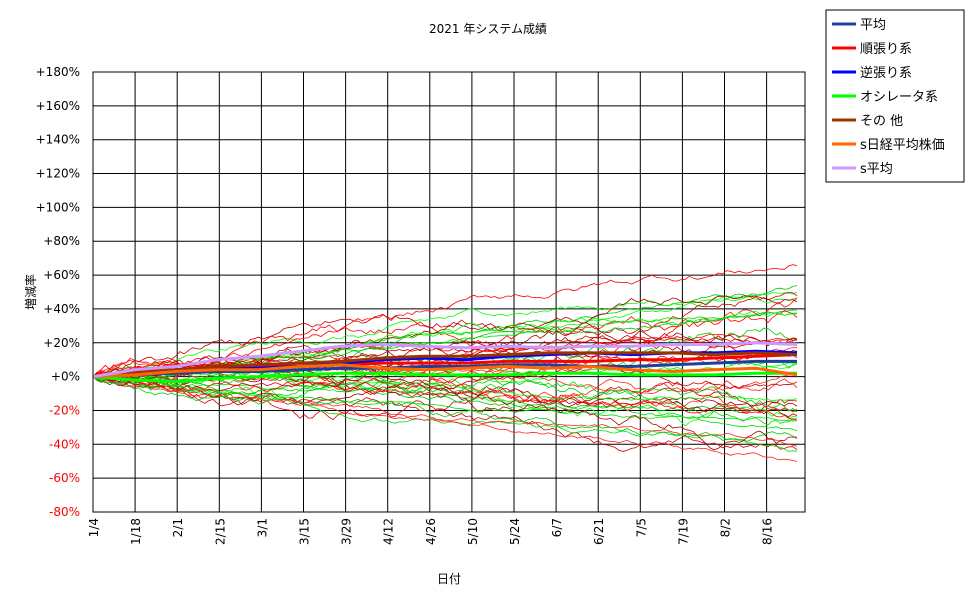  I want to click on x-tick-label: 4/12, so click(389, 531).